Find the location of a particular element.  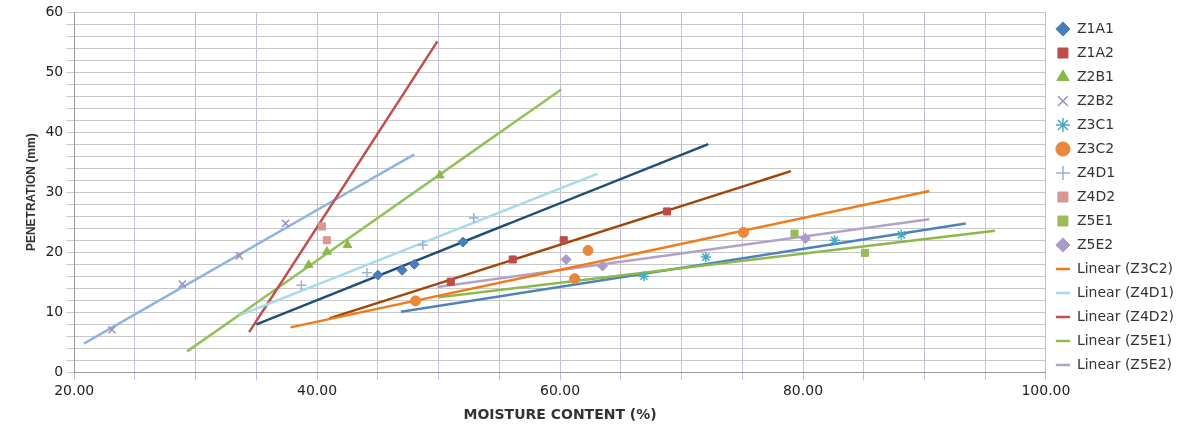

legend-label: Z1A1 is located at coordinates (1095, 27).